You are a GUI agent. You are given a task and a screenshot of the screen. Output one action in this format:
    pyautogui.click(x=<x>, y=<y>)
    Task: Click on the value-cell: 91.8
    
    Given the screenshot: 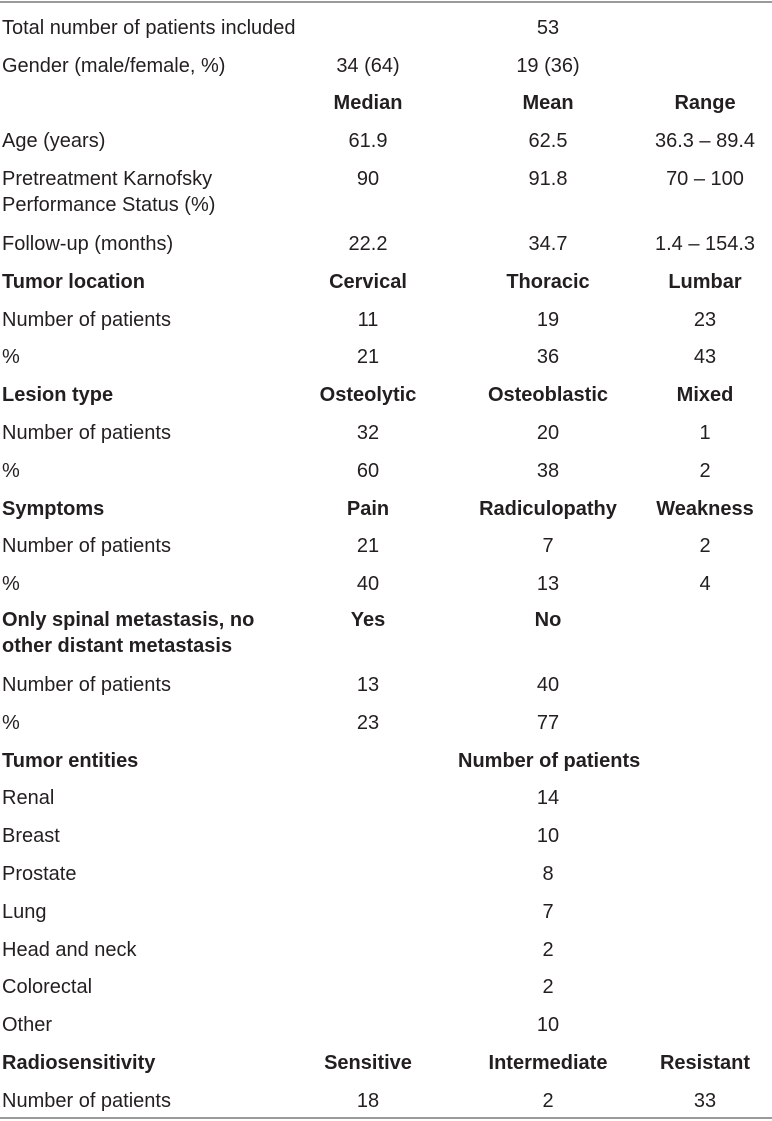 What is the action you would take?
    pyautogui.click(x=548, y=179)
    